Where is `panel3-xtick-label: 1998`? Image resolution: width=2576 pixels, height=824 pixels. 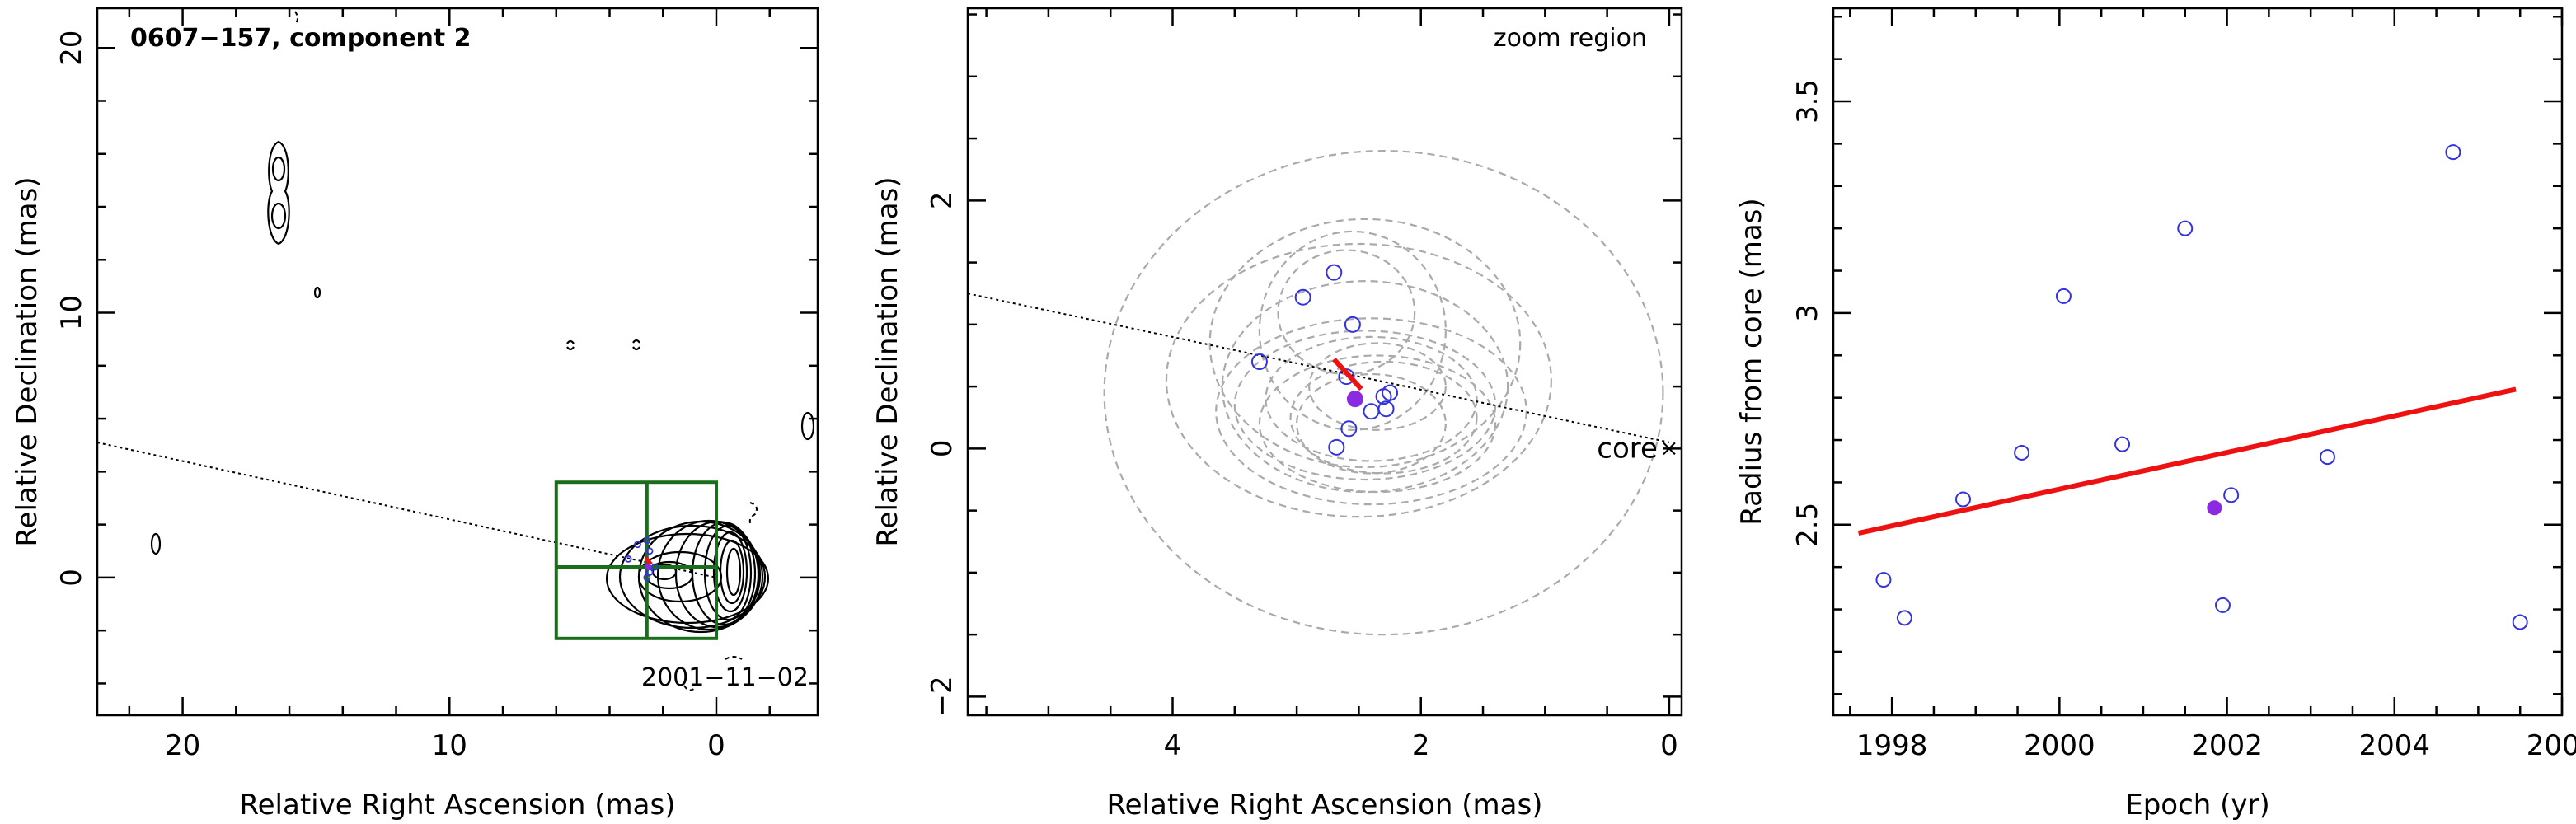
panel3-xtick-label: 1998 is located at coordinates (1892, 745).